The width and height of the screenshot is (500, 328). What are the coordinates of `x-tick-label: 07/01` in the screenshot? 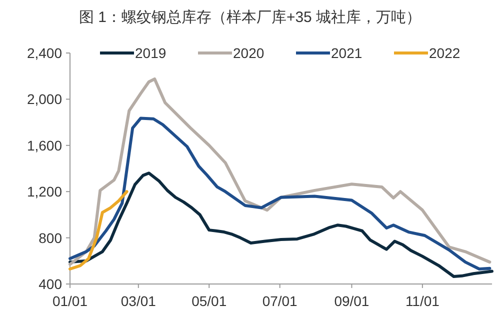 It's located at (280, 301).